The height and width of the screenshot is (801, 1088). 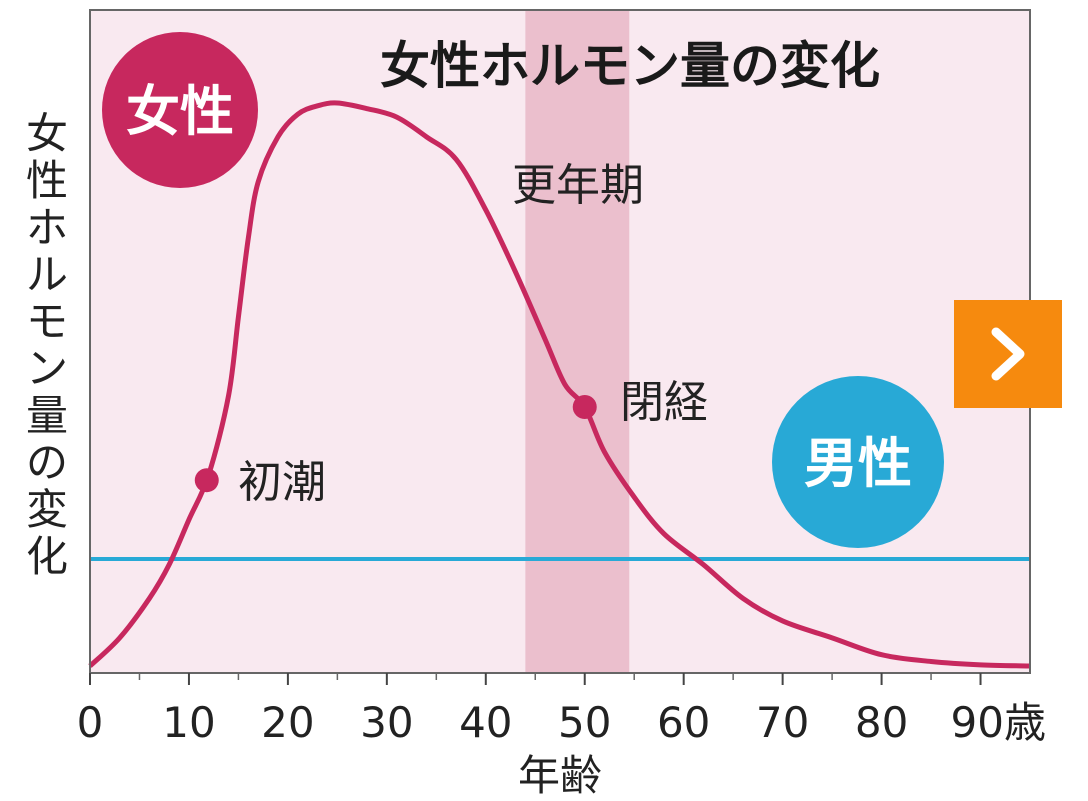 I want to click on female-badge-circle, so click(x=180, y=110).